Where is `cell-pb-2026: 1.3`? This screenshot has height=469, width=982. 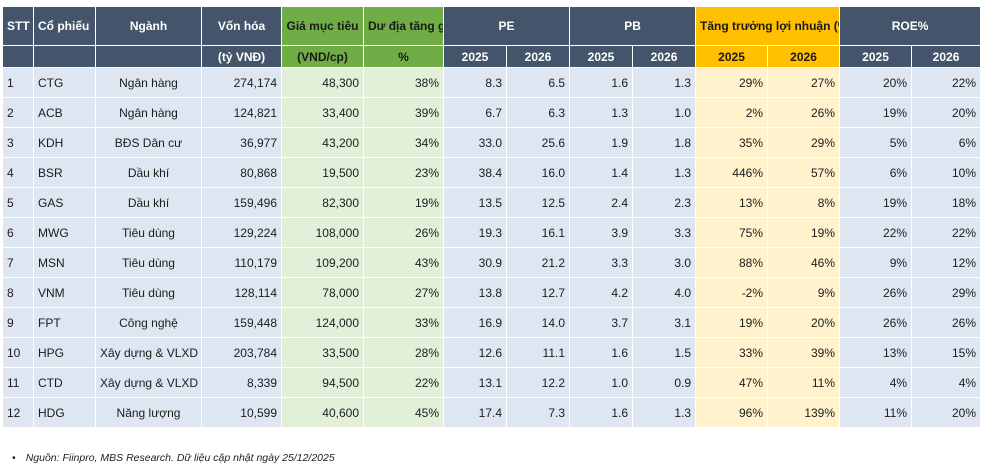
cell-pb-2026: 1.3 is located at coordinates (664, 172).